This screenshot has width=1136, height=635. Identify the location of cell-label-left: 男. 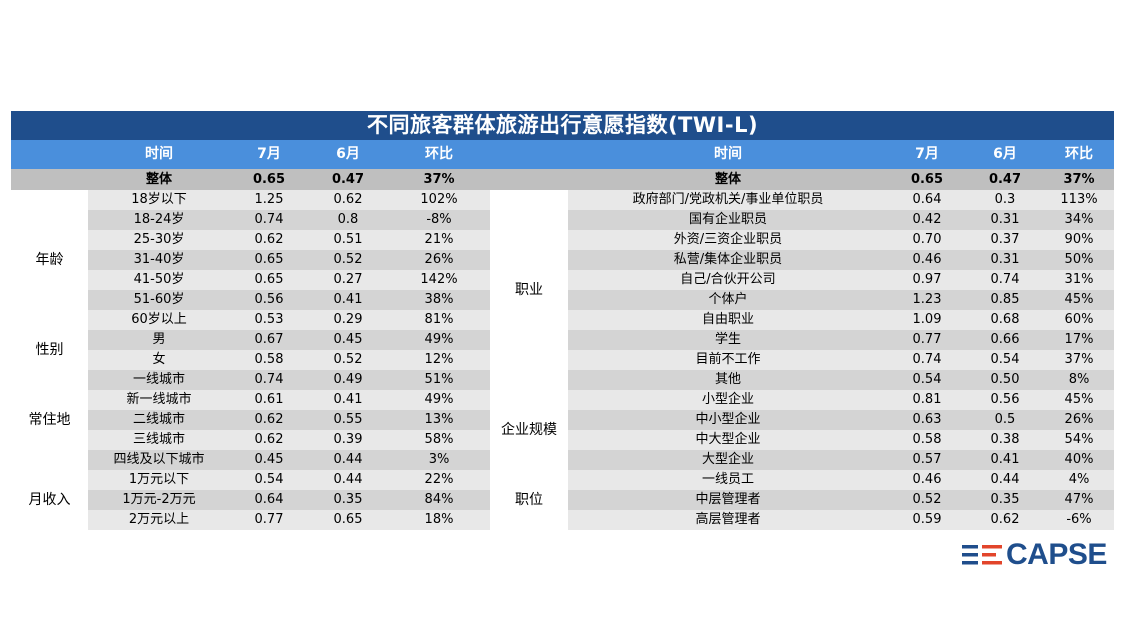
(159, 340).